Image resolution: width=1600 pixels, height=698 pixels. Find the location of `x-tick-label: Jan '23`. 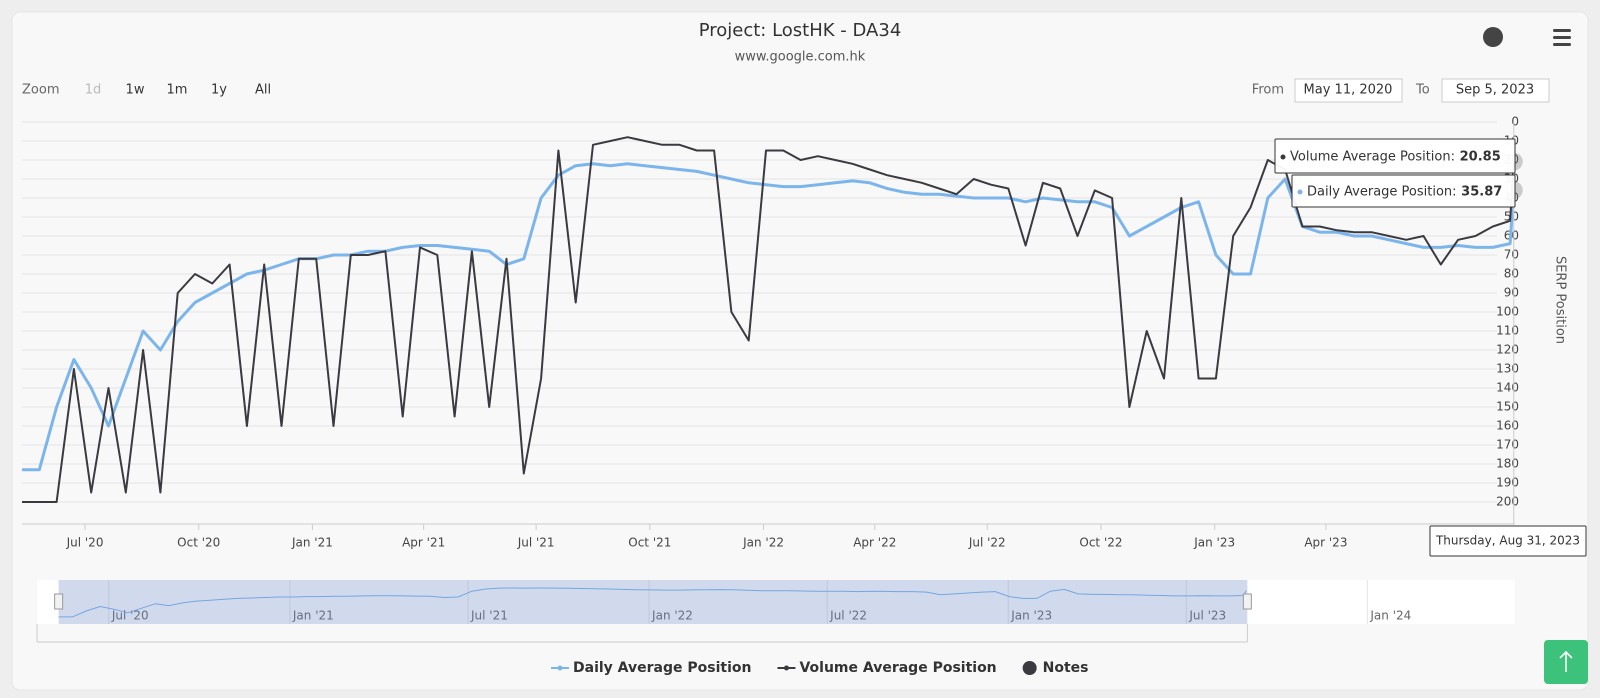

x-tick-label: Jan '23 is located at coordinates (1214, 543).